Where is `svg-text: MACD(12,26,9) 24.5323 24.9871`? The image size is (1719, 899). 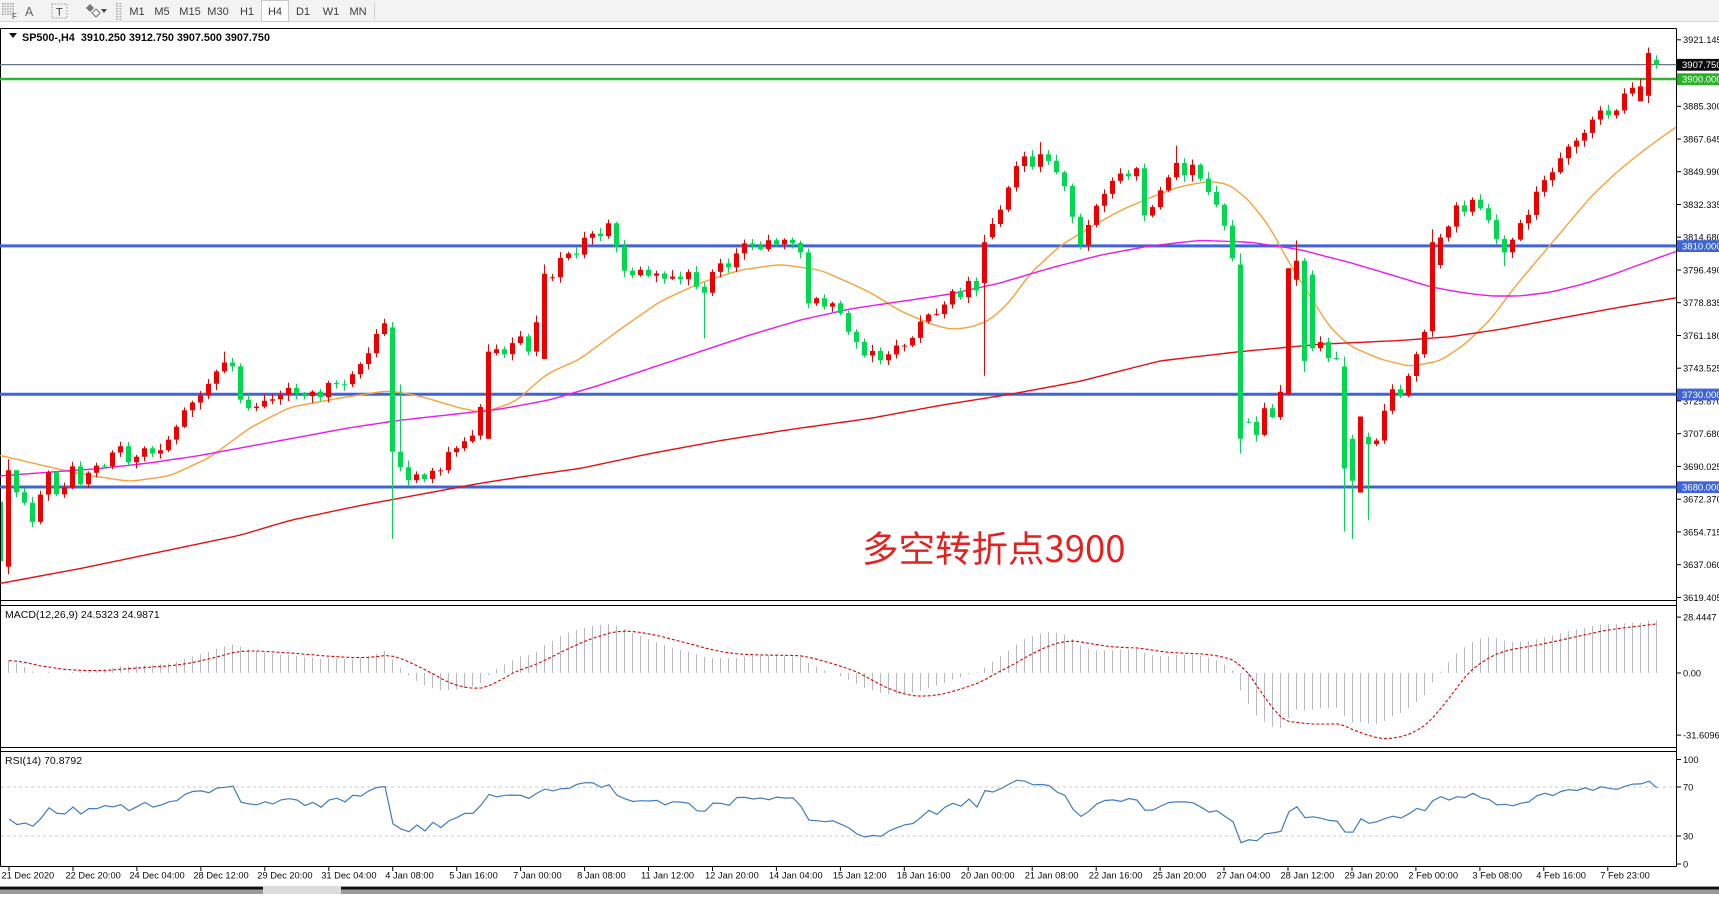 svg-text: MACD(12,26,9) 24.5323 24.9871 is located at coordinates (82, 615).